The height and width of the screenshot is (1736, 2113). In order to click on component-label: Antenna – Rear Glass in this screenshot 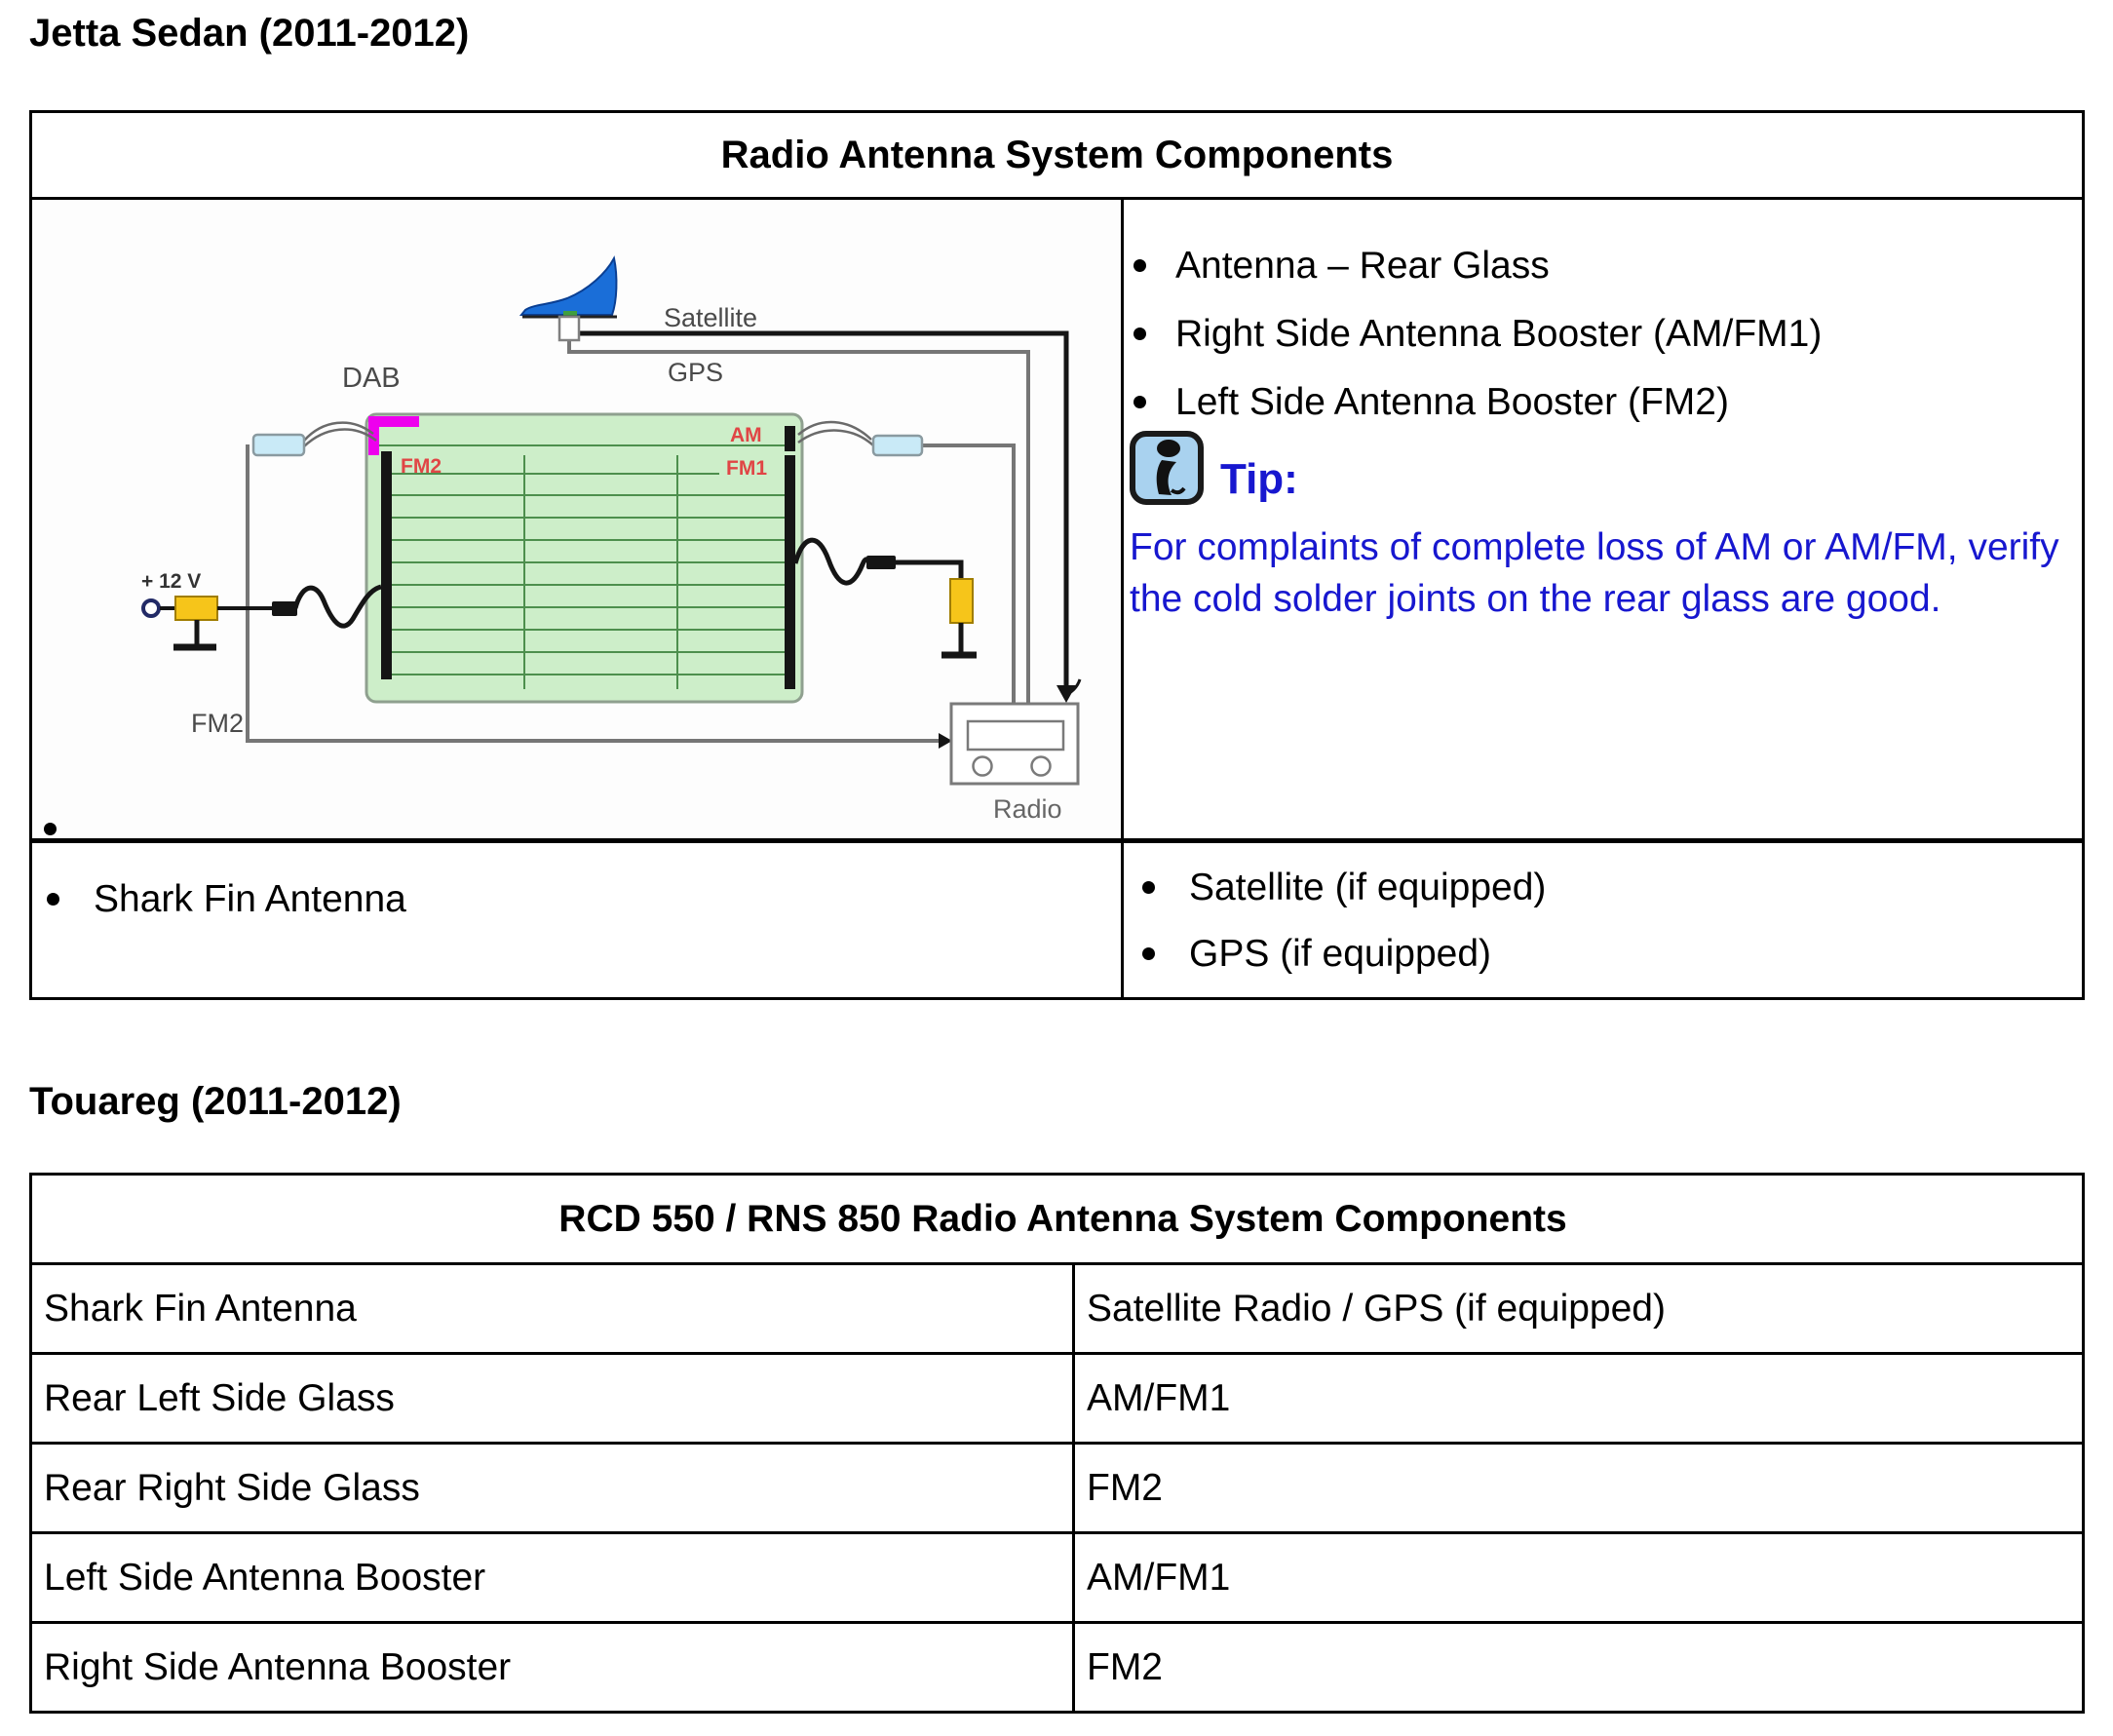, I will do `click(1362, 266)`.